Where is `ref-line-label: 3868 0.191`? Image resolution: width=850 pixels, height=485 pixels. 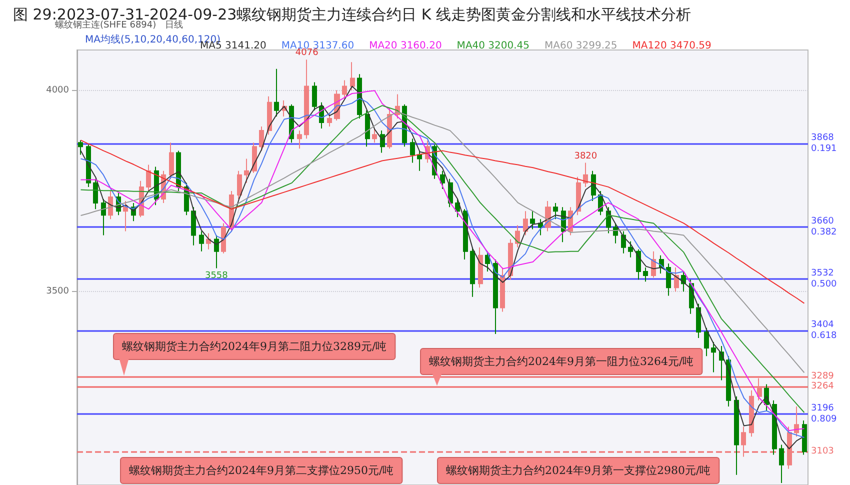
ref-line-label: 3868 0.191 is located at coordinates (824, 143).